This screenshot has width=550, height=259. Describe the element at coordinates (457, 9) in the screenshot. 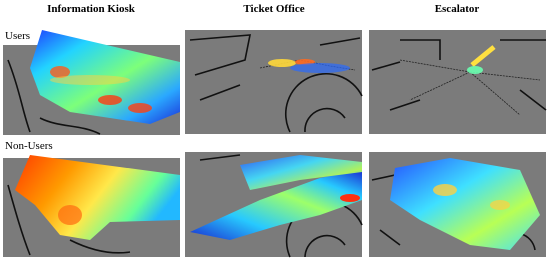

I see `column-header: Escalator` at that location.